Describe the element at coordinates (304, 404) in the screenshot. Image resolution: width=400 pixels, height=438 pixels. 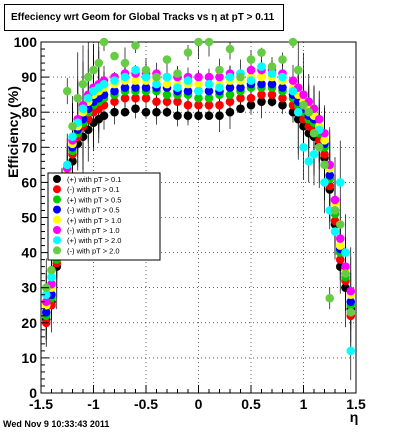
I see `x-tick-label: 1` at that location.